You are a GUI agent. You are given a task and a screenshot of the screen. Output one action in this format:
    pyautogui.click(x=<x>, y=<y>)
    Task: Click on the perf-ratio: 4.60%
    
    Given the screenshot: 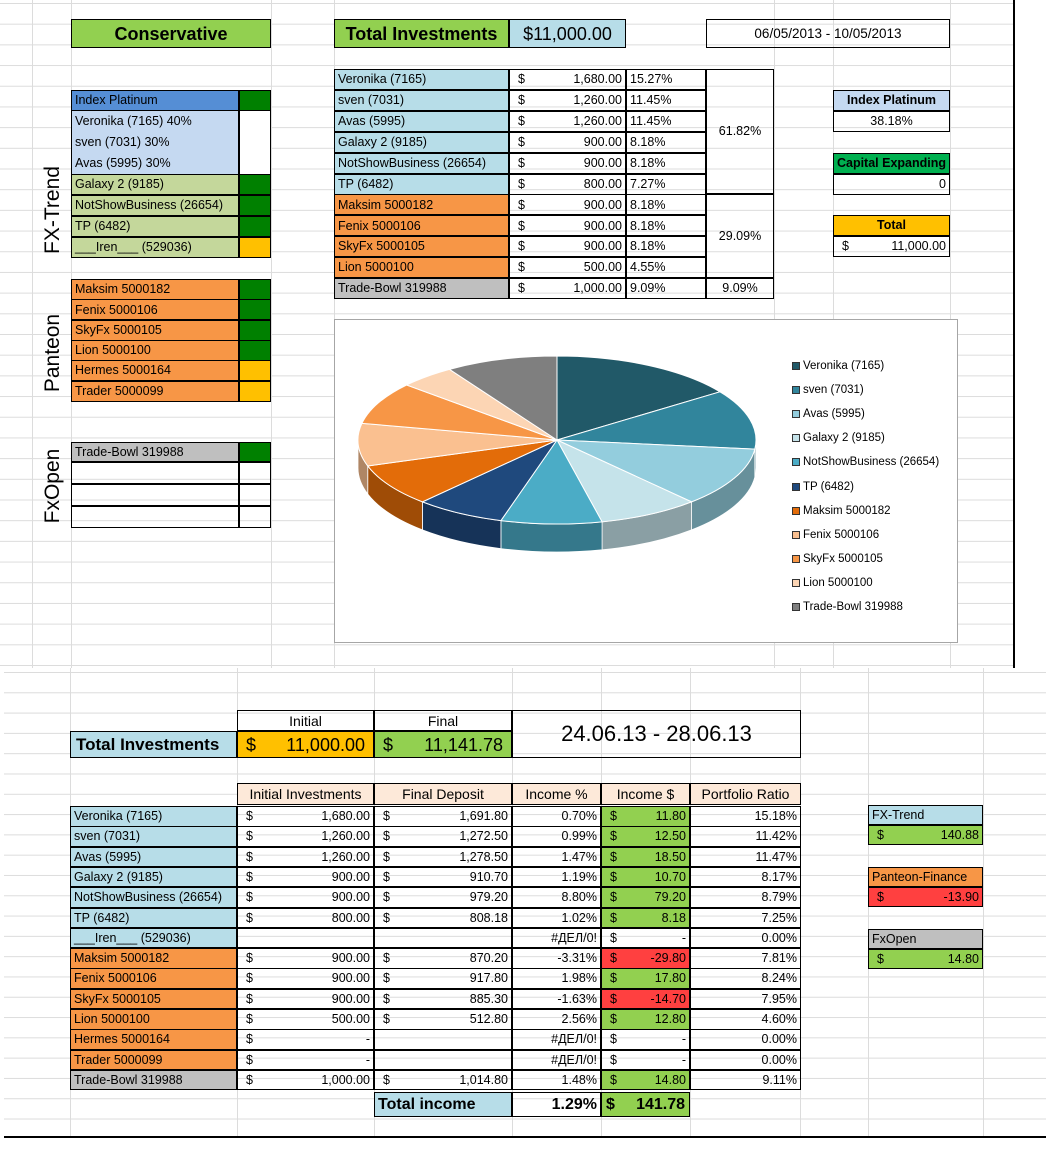 What is the action you would take?
    pyautogui.click(x=745, y=1019)
    